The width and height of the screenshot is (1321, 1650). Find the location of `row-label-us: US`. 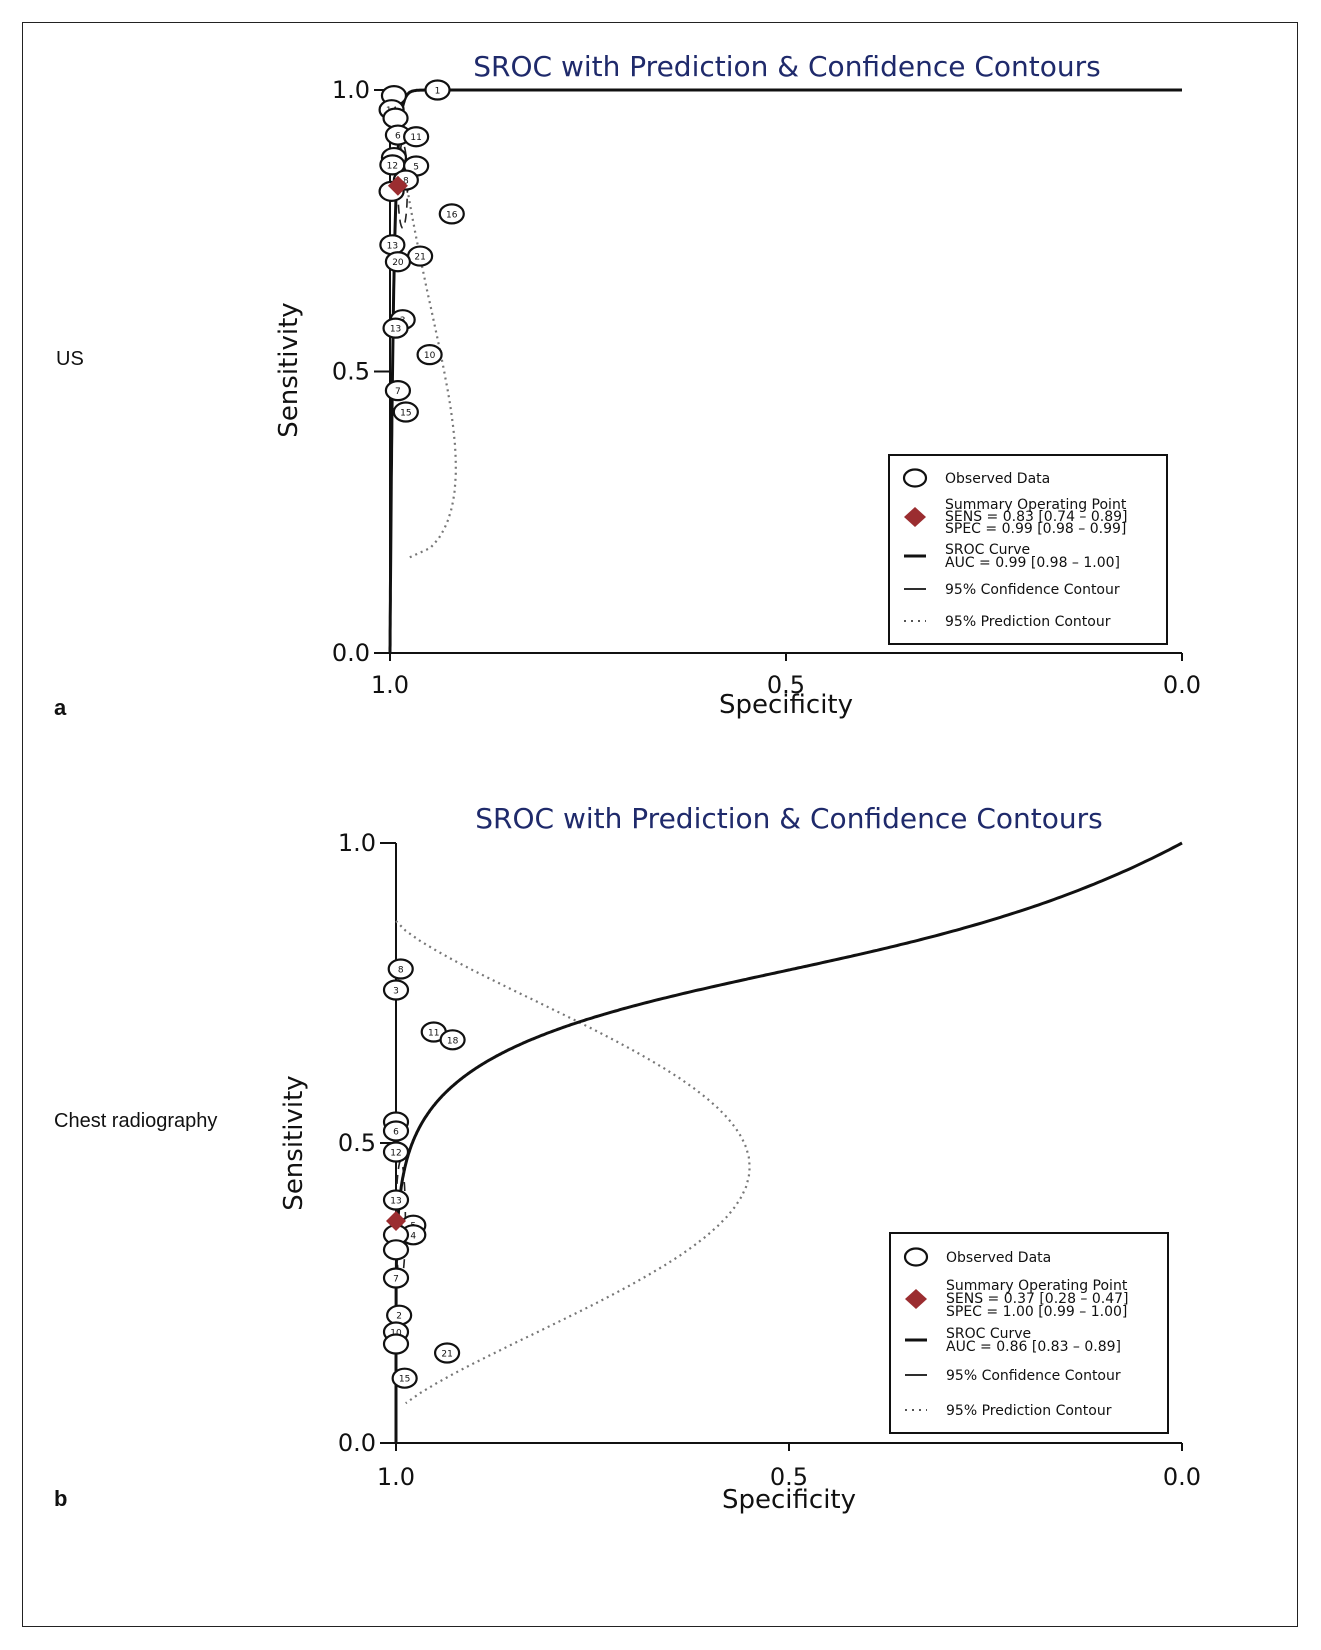

row-label-us: US is located at coordinates (70, 359).